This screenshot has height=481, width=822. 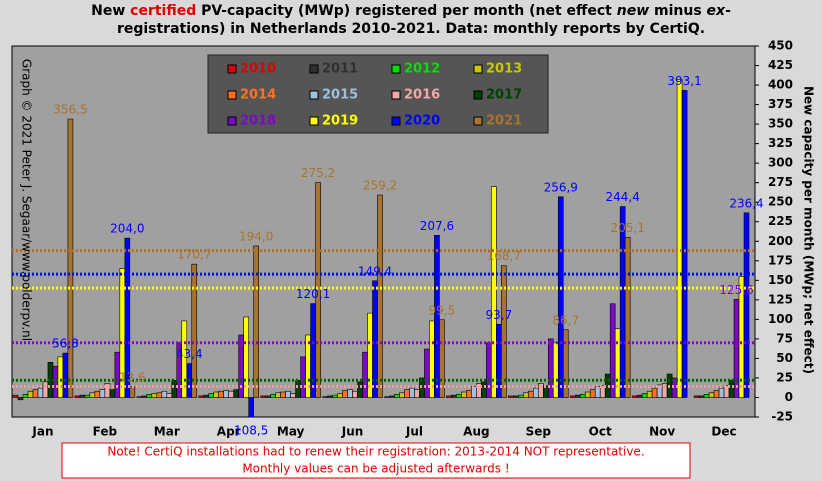 I want to click on data-label: 43,4, so click(x=189, y=354).